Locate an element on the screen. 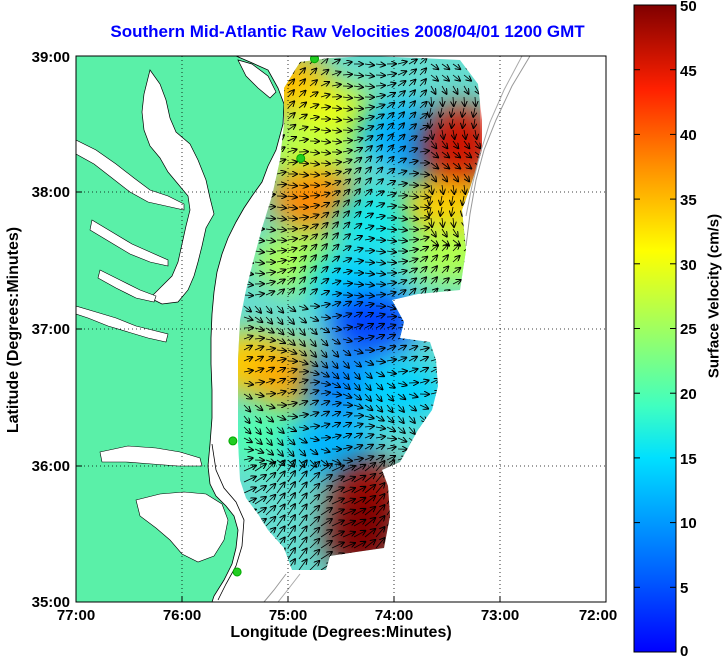 This screenshot has width=724, height=659. james-river is located at coordinates (122, 324).